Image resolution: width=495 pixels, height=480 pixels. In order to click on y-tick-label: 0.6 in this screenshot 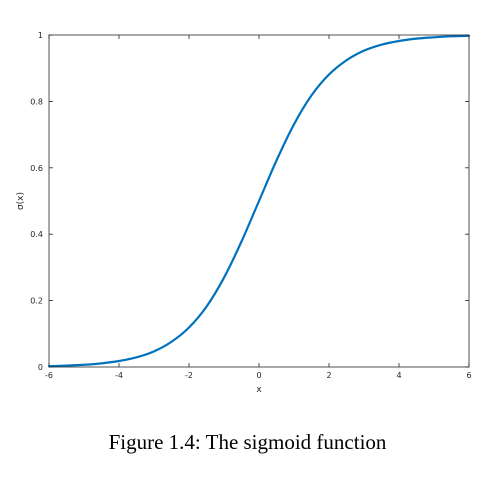, I will do `click(36, 168)`.